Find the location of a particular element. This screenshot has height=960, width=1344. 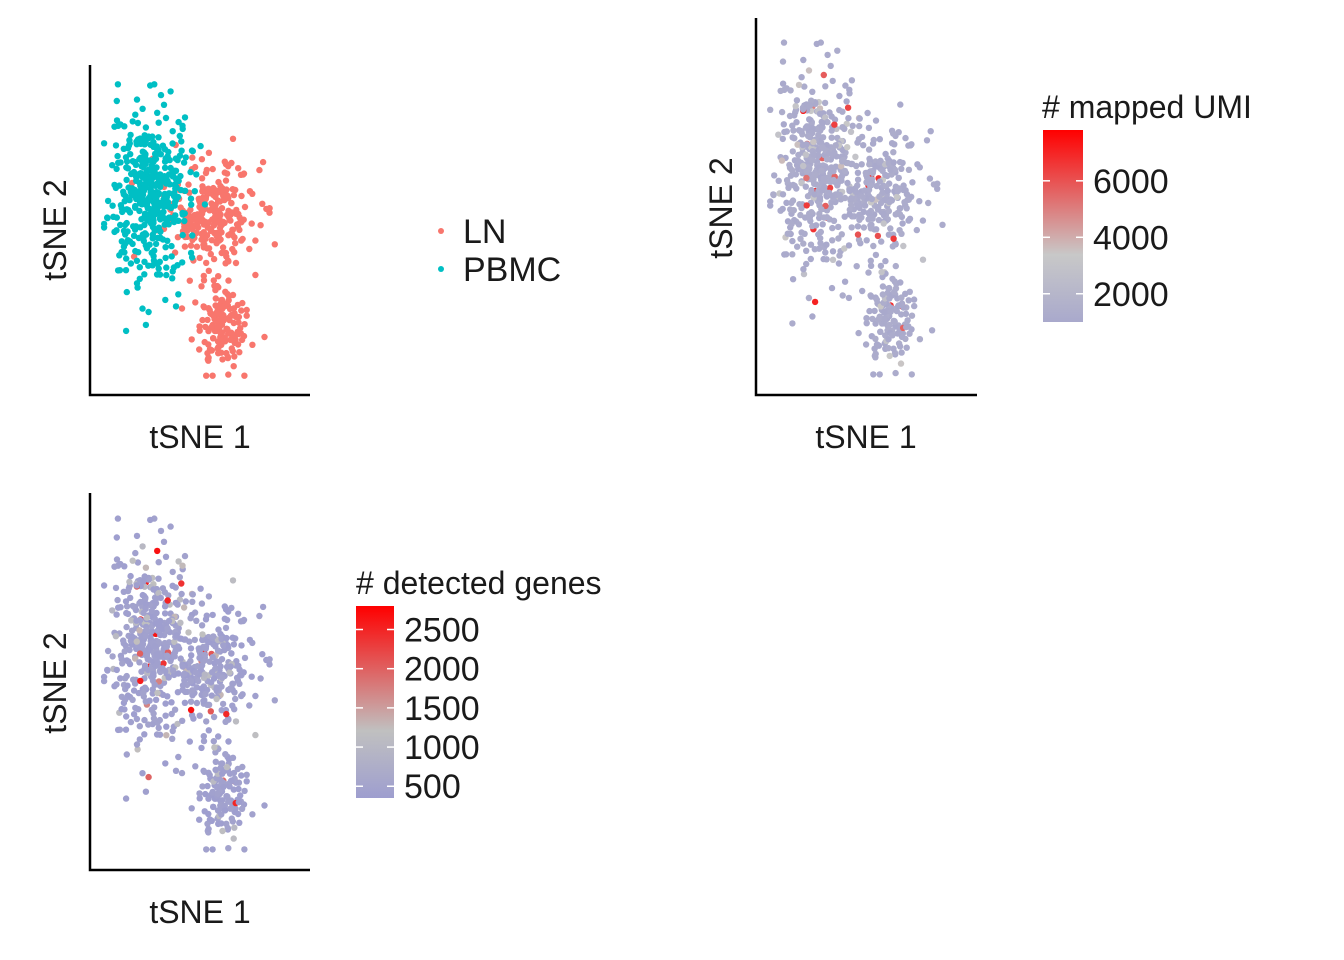

umi-colorbar-legend: # mapped UMI 2000 4000 6000 is located at coordinates (1147, 205).